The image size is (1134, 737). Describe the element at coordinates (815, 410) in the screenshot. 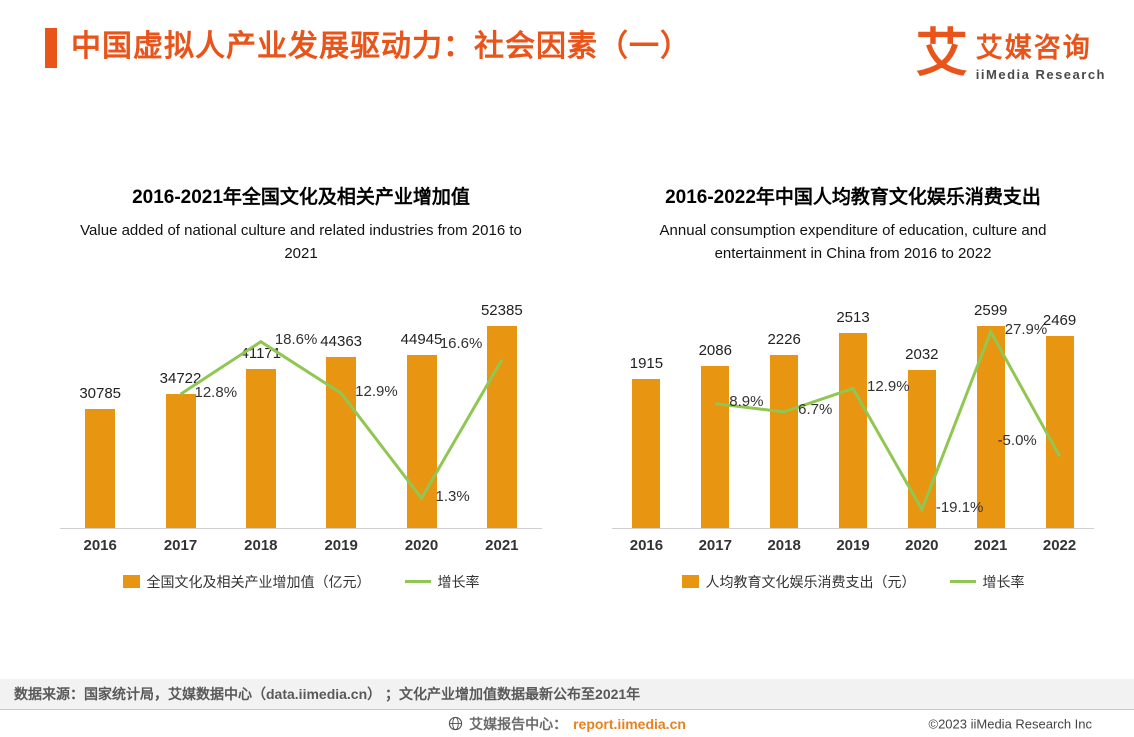

I see `growth-rate-label: 6.7%` at that location.